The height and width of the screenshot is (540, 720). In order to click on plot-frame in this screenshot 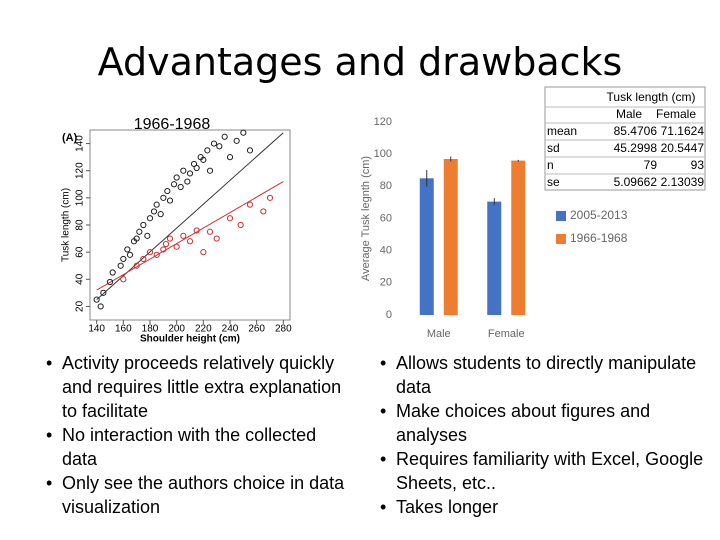, I will do `click(190, 225)`.